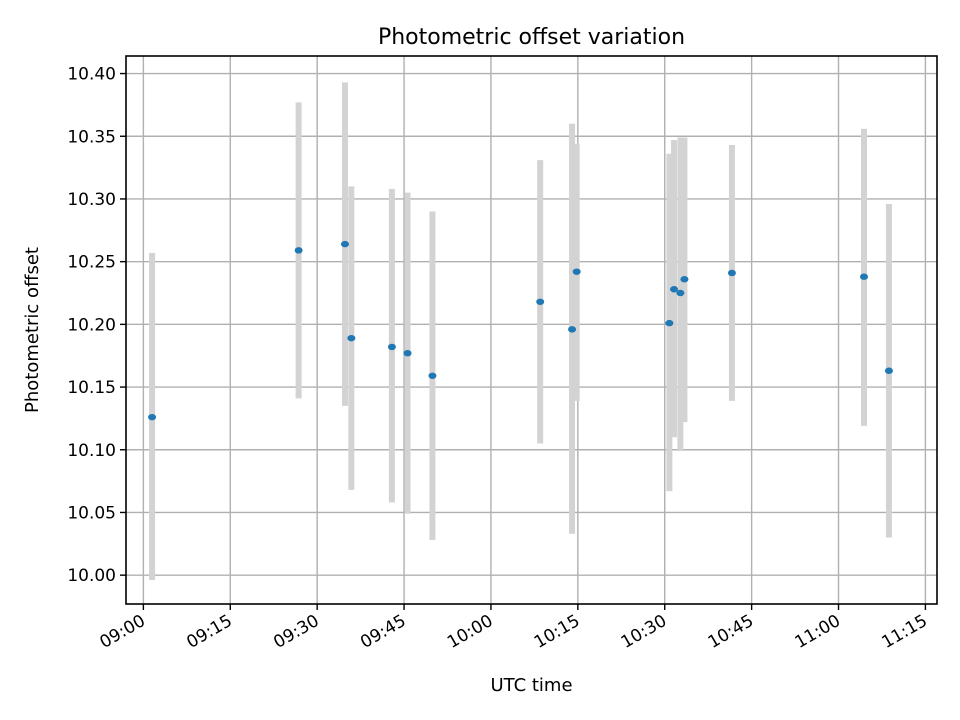 The width and height of the screenshot is (960, 720). Describe the element at coordinates (91, 325) in the screenshot. I see `y-tick-label: 10.20` at that location.